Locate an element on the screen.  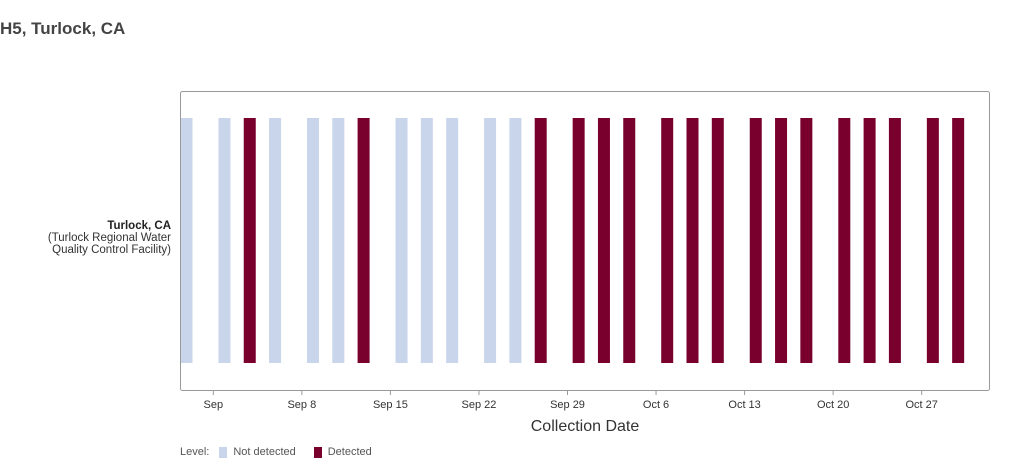
x-tick-label: Oct 20 is located at coordinates (833, 405).